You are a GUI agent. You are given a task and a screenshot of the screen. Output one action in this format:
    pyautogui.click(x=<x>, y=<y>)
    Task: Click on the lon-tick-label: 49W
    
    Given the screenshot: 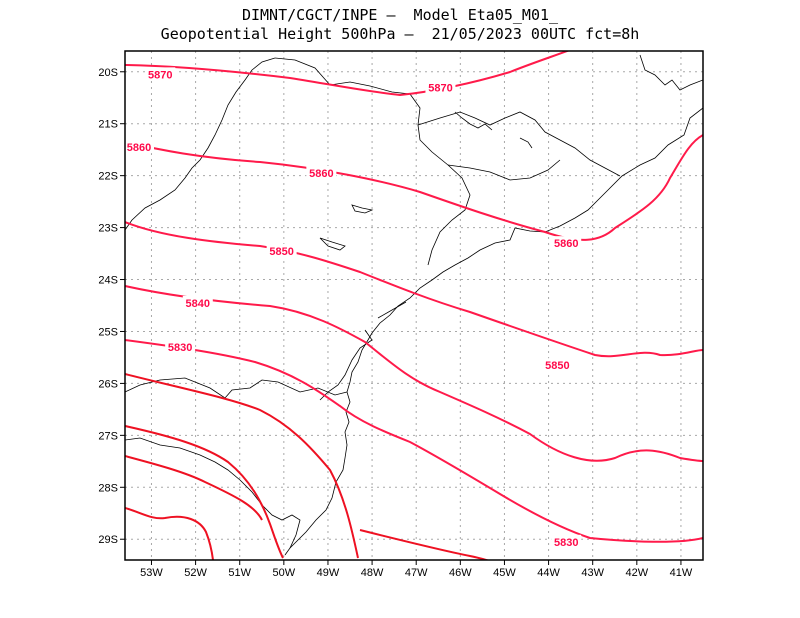 What is the action you would take?
    pyautogui.click(x=328, y=573)
    